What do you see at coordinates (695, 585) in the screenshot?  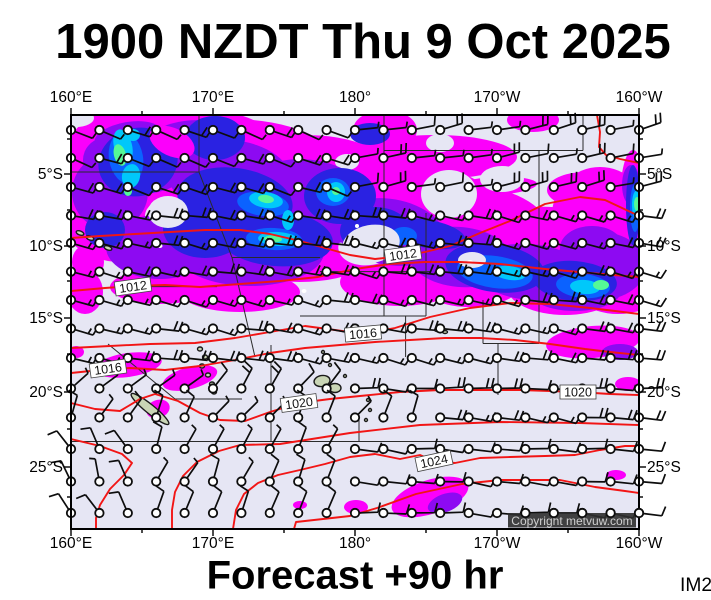 I see `svg-text: IM2` at bounding box center [695, 585].